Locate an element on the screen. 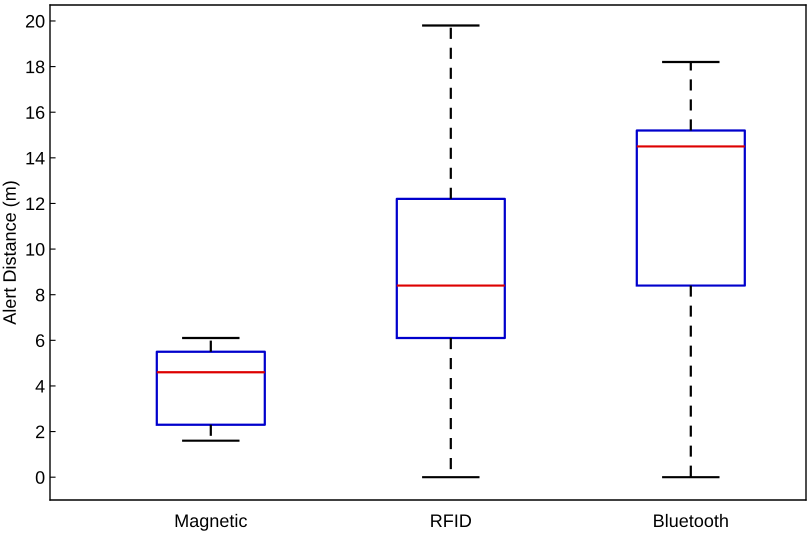  x-tick-label: Magnetic is located at coordinates (211, 522).